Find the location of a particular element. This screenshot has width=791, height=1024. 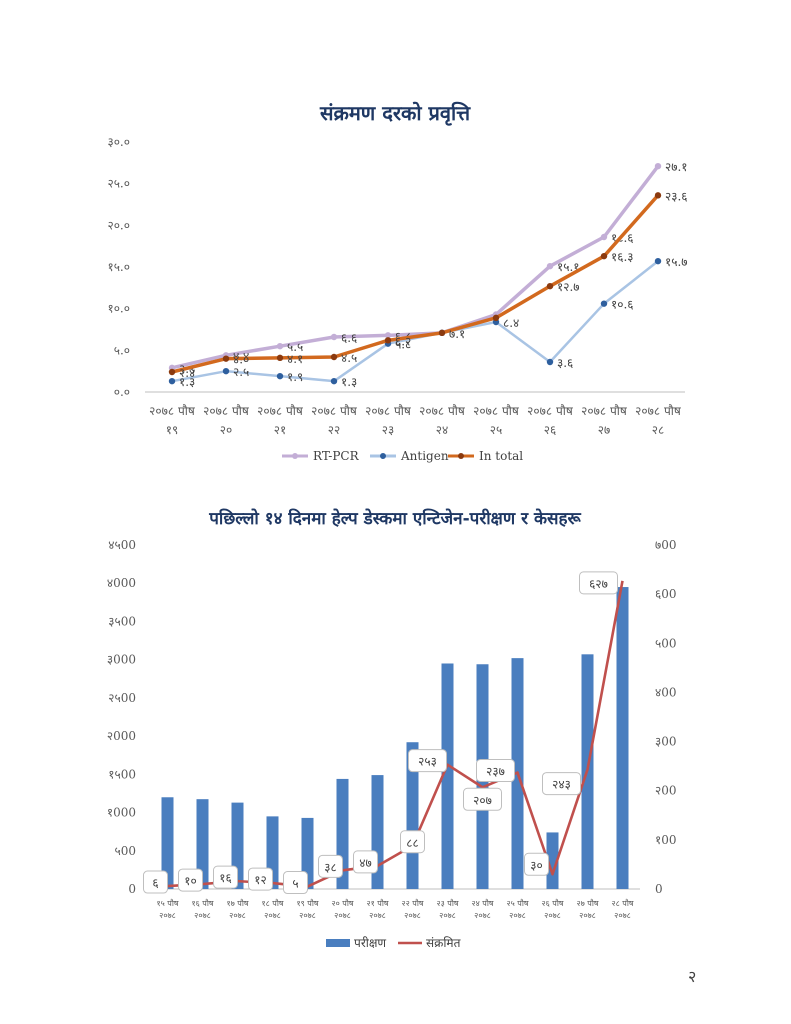

y-right-tick-label: २00 is located at coordinates (666, 791).